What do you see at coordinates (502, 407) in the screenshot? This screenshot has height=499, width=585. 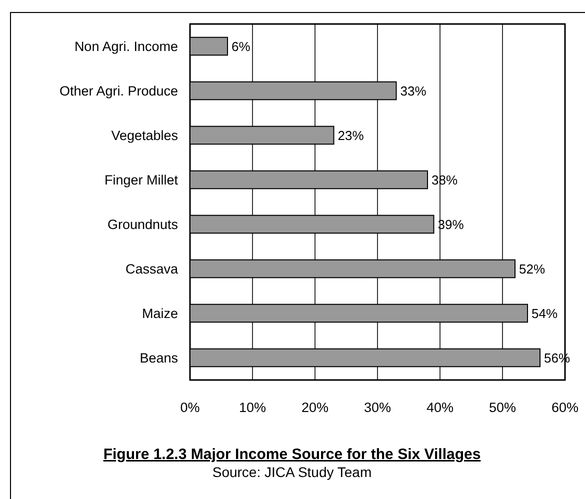 I see `x-tick-label: 50%` at bounding box center [502, 407].